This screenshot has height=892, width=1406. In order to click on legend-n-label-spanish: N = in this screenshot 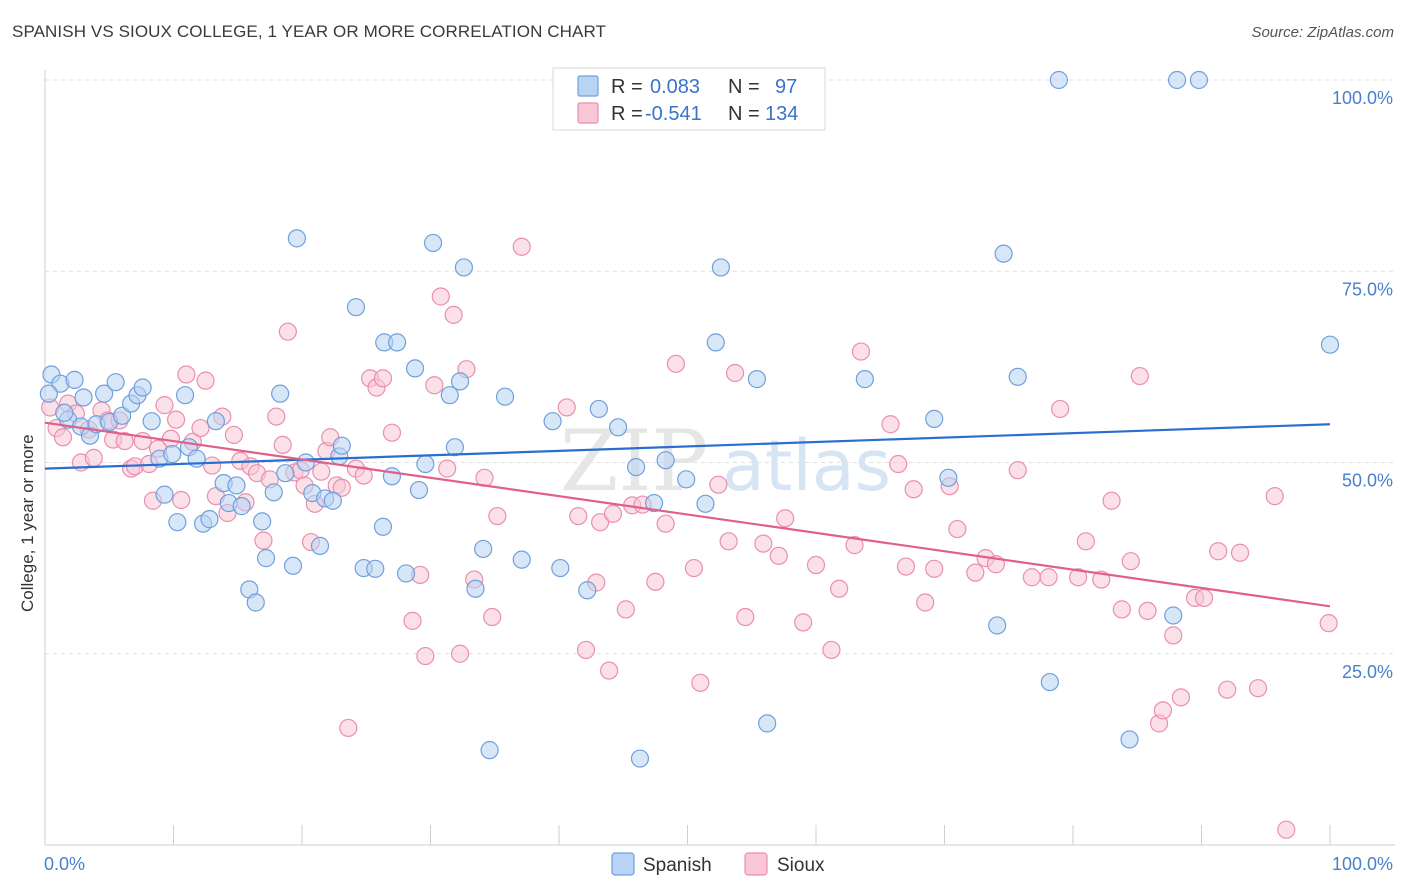, I will do `click(744, 87)`.